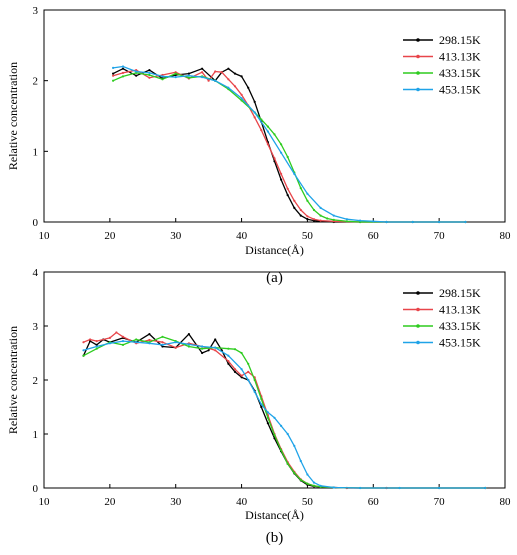 Image resolution: width=517 pixels, height=555 pixels. What do you see at coordinates (308, 236) in the screenshot?
I see `x-tick-label: 50` at bounding box center [308, 236].